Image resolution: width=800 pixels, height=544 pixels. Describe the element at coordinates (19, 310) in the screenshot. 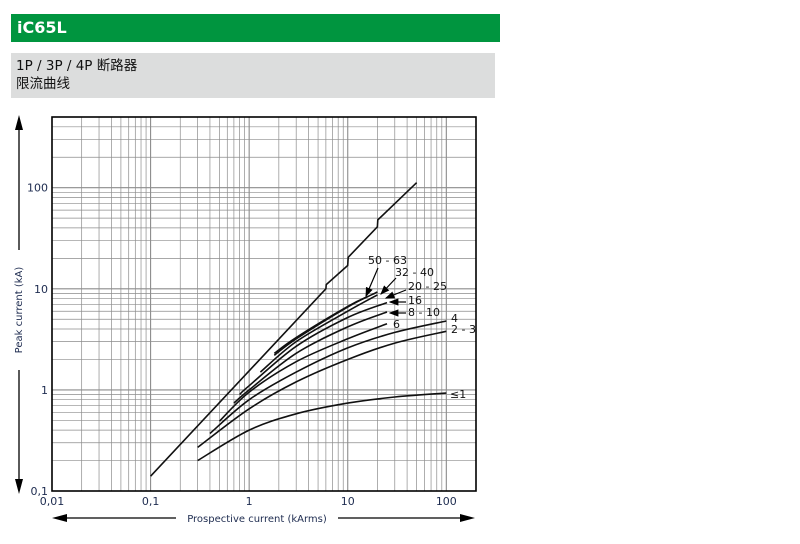

I see `y-axis-label: Peak current (kA)` at that location.